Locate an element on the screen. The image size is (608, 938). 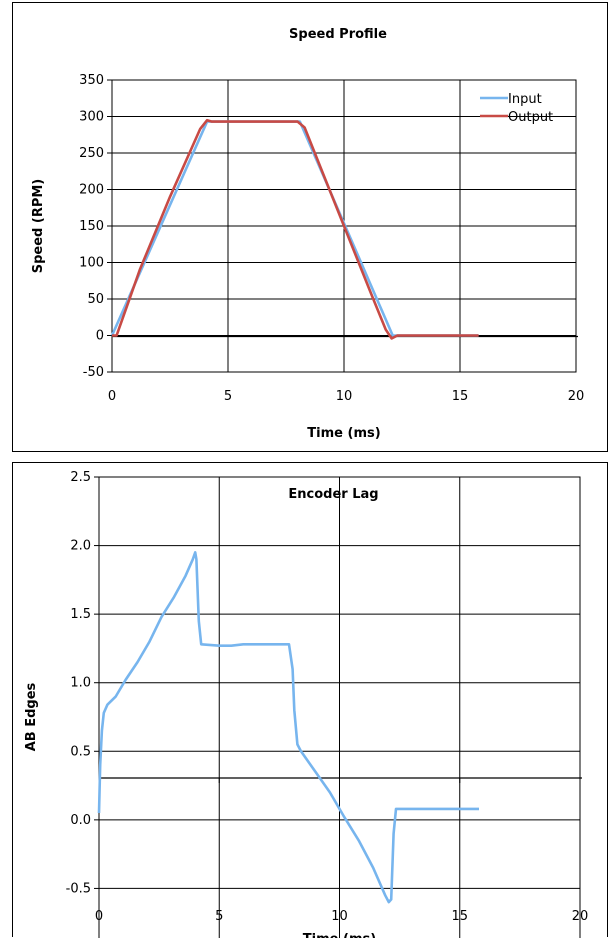
y-tick-label: -50 is located at coordinates (93, 372).